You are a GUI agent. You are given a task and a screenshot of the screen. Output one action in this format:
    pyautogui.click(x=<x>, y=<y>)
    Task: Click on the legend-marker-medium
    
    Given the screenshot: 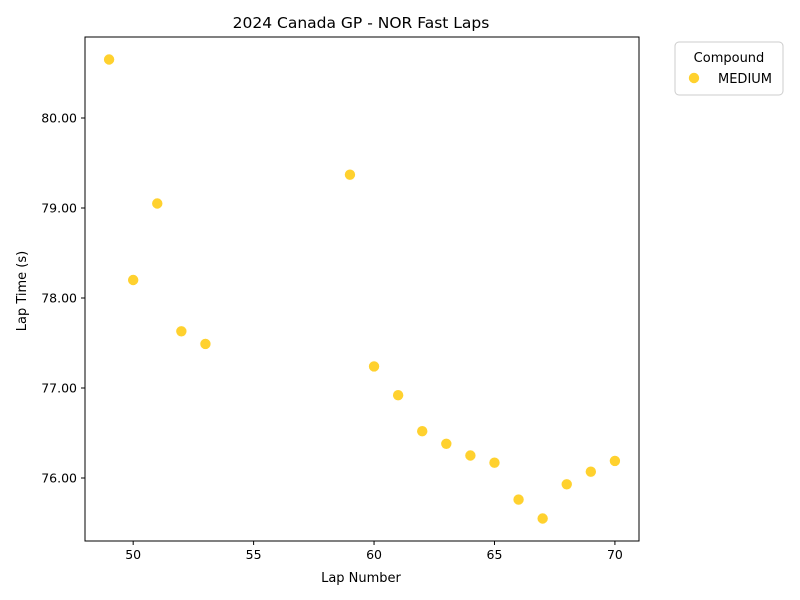 What is the action you would take?
    pyautogui.click(x=694, y=78)
    